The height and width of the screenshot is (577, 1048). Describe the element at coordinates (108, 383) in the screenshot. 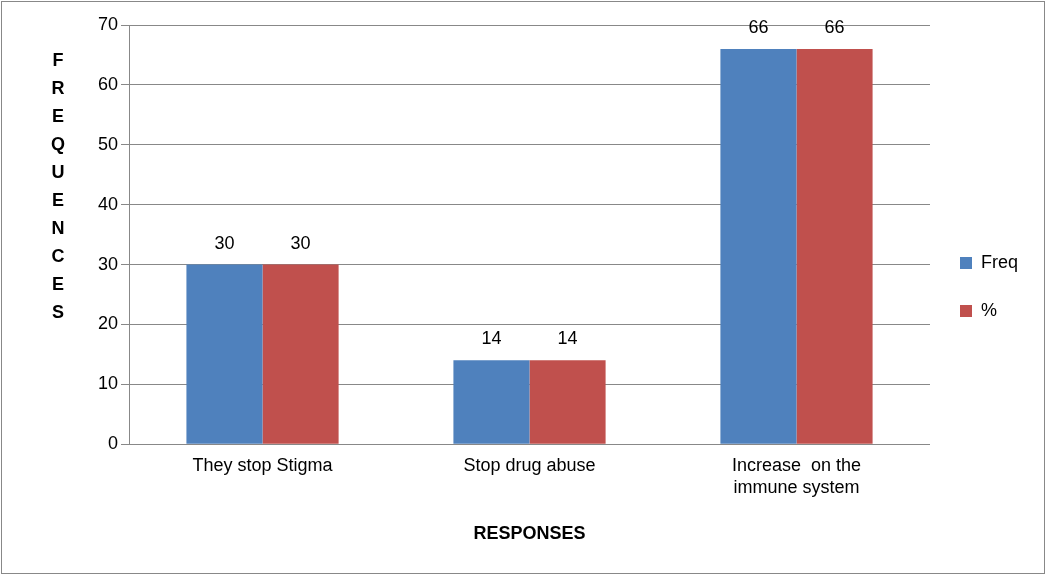

I see `y-tick-label: 10` at that location.